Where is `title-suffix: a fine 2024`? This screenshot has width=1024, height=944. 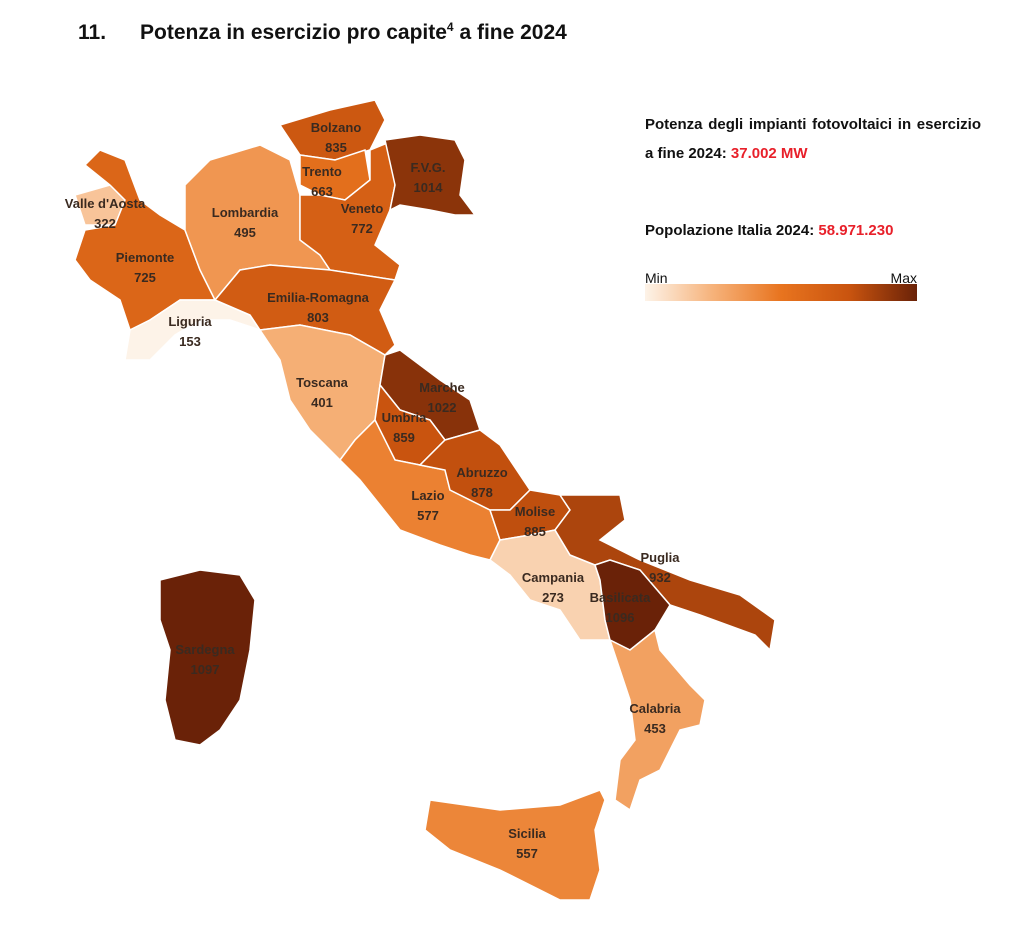 title-suffix: a fine 2024 is located at coordinates (510, 32).